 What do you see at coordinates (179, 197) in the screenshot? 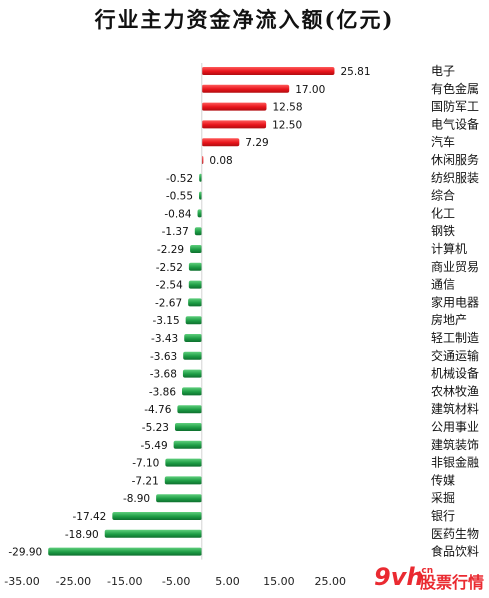
I see `value-label: -0.55` at bounding box center [179, 197].